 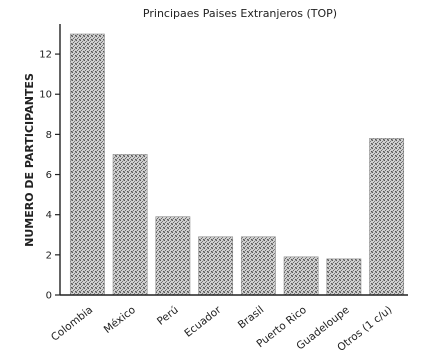 What do you see at coordinates (45, 55) in the screenshot?
I see `y-tick-label: 12` at bounding box center [45, 55].